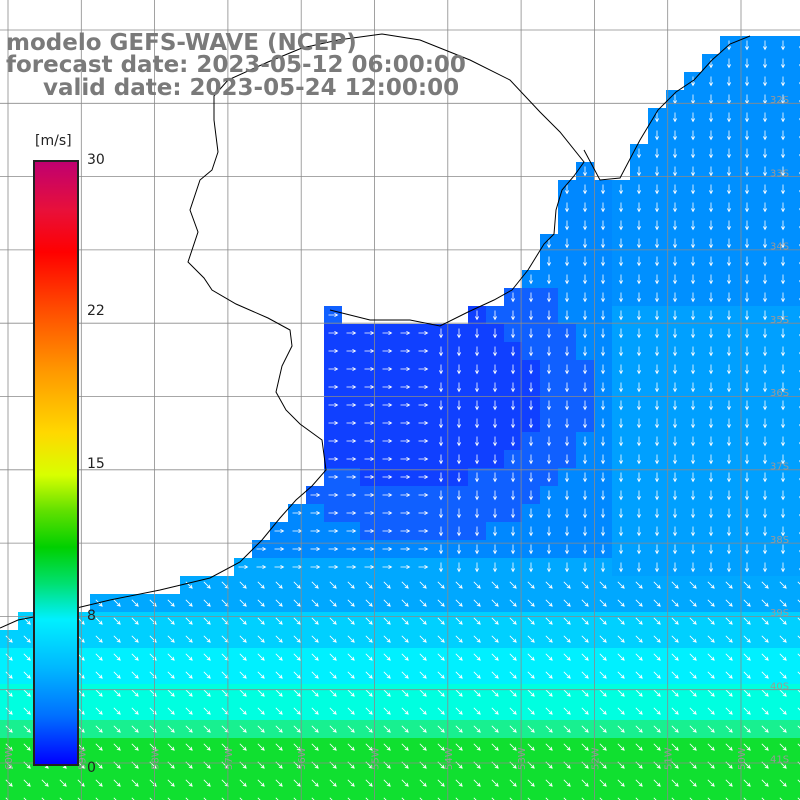  What do you see at coordinates (96, 311) in the screenshot?
I see `colorbar-tick-22: 22` at bounding box center [96, 311].